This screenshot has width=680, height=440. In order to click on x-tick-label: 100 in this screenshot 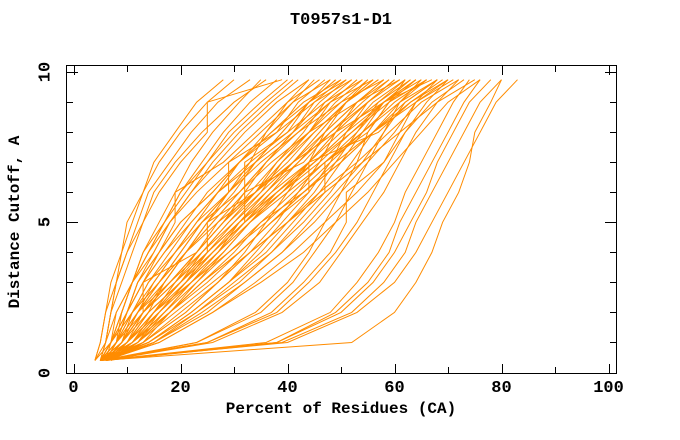, I will do `click(608, 388)`.